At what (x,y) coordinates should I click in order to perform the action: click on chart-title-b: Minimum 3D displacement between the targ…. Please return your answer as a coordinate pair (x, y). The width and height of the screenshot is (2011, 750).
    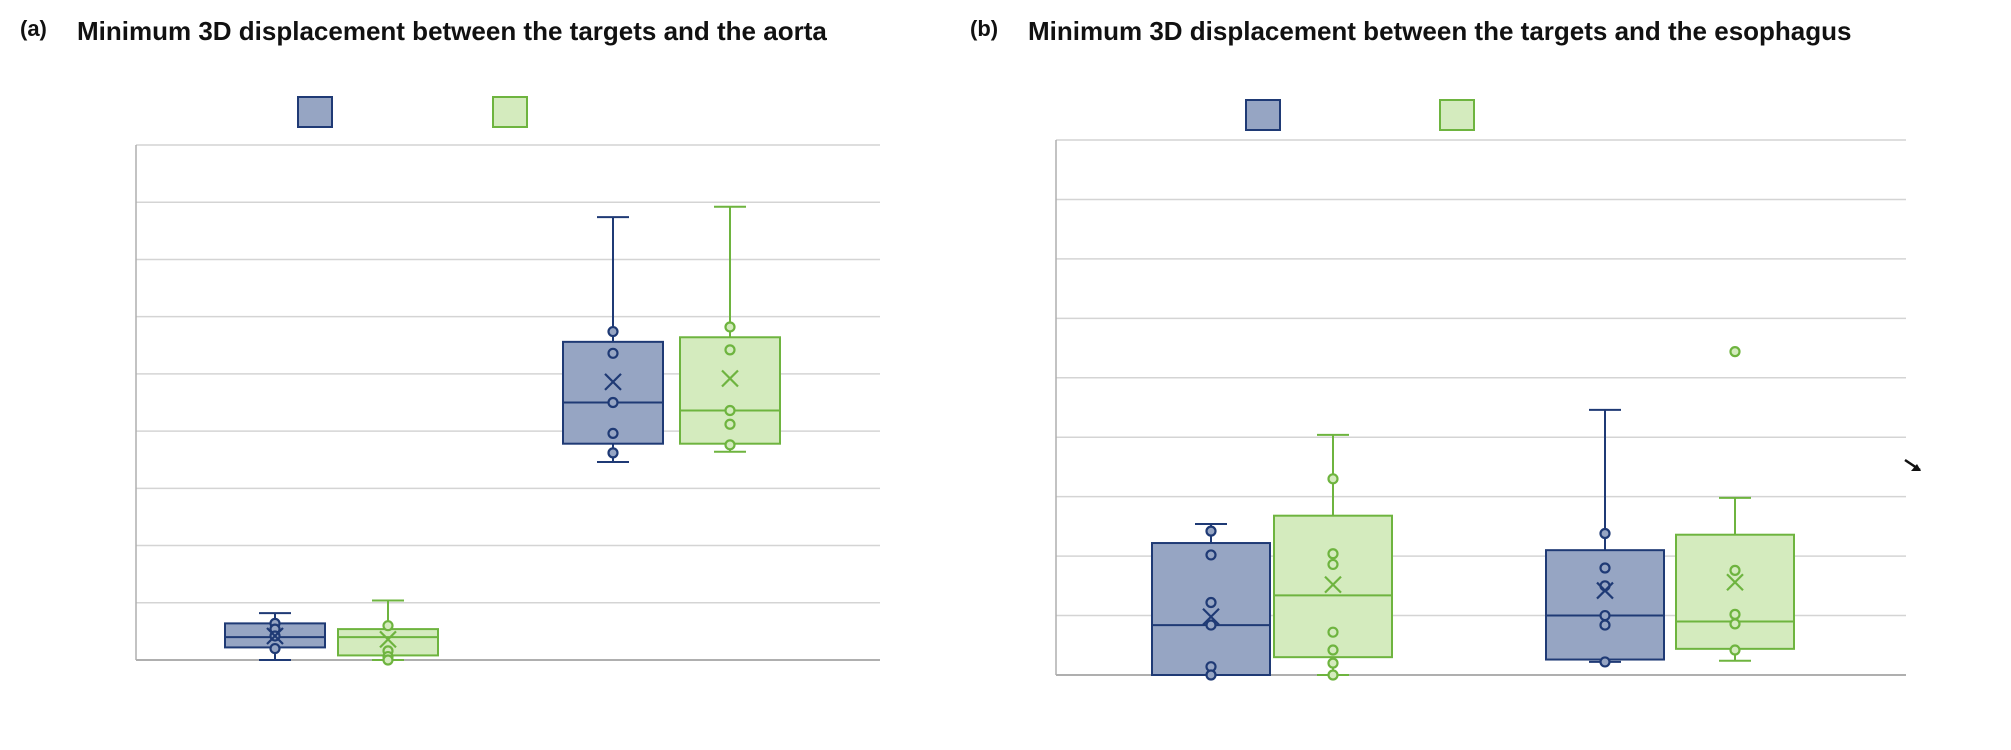
    Looking at the image, I should click on (1440, 31).